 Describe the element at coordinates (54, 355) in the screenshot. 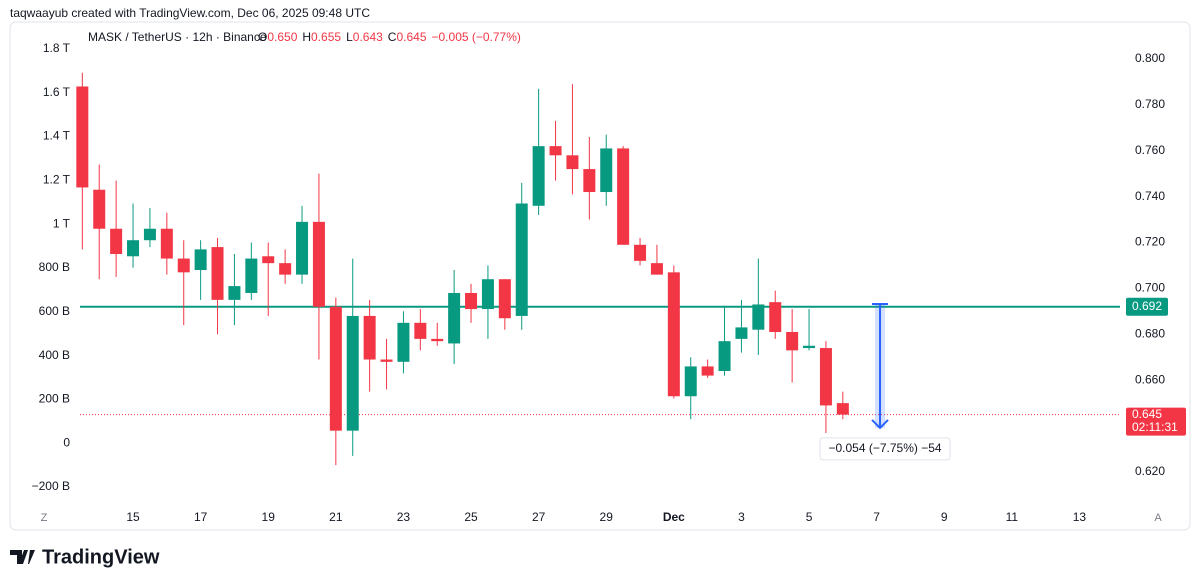

I see `y2-tick-label: 400 B` at that location.